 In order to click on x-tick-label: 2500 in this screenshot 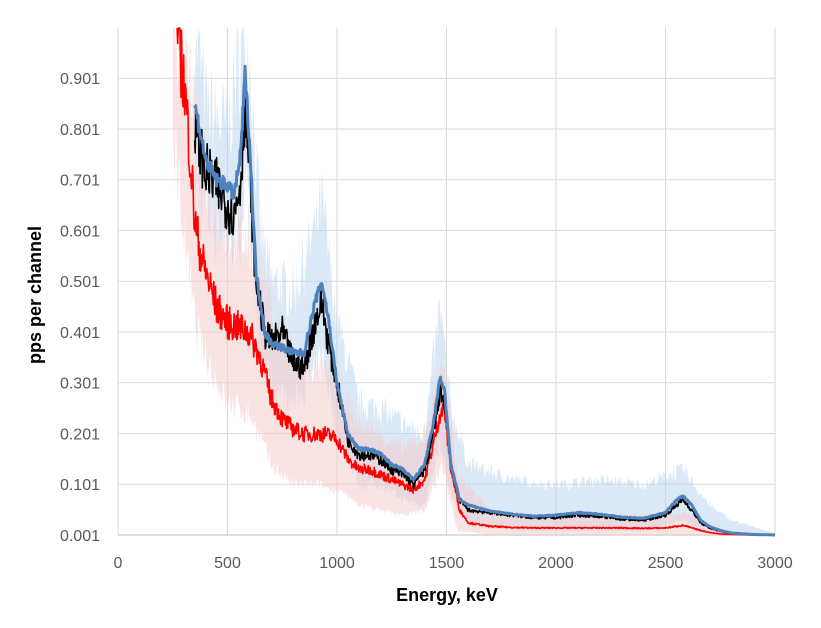, I will do `click(666, 563)`.